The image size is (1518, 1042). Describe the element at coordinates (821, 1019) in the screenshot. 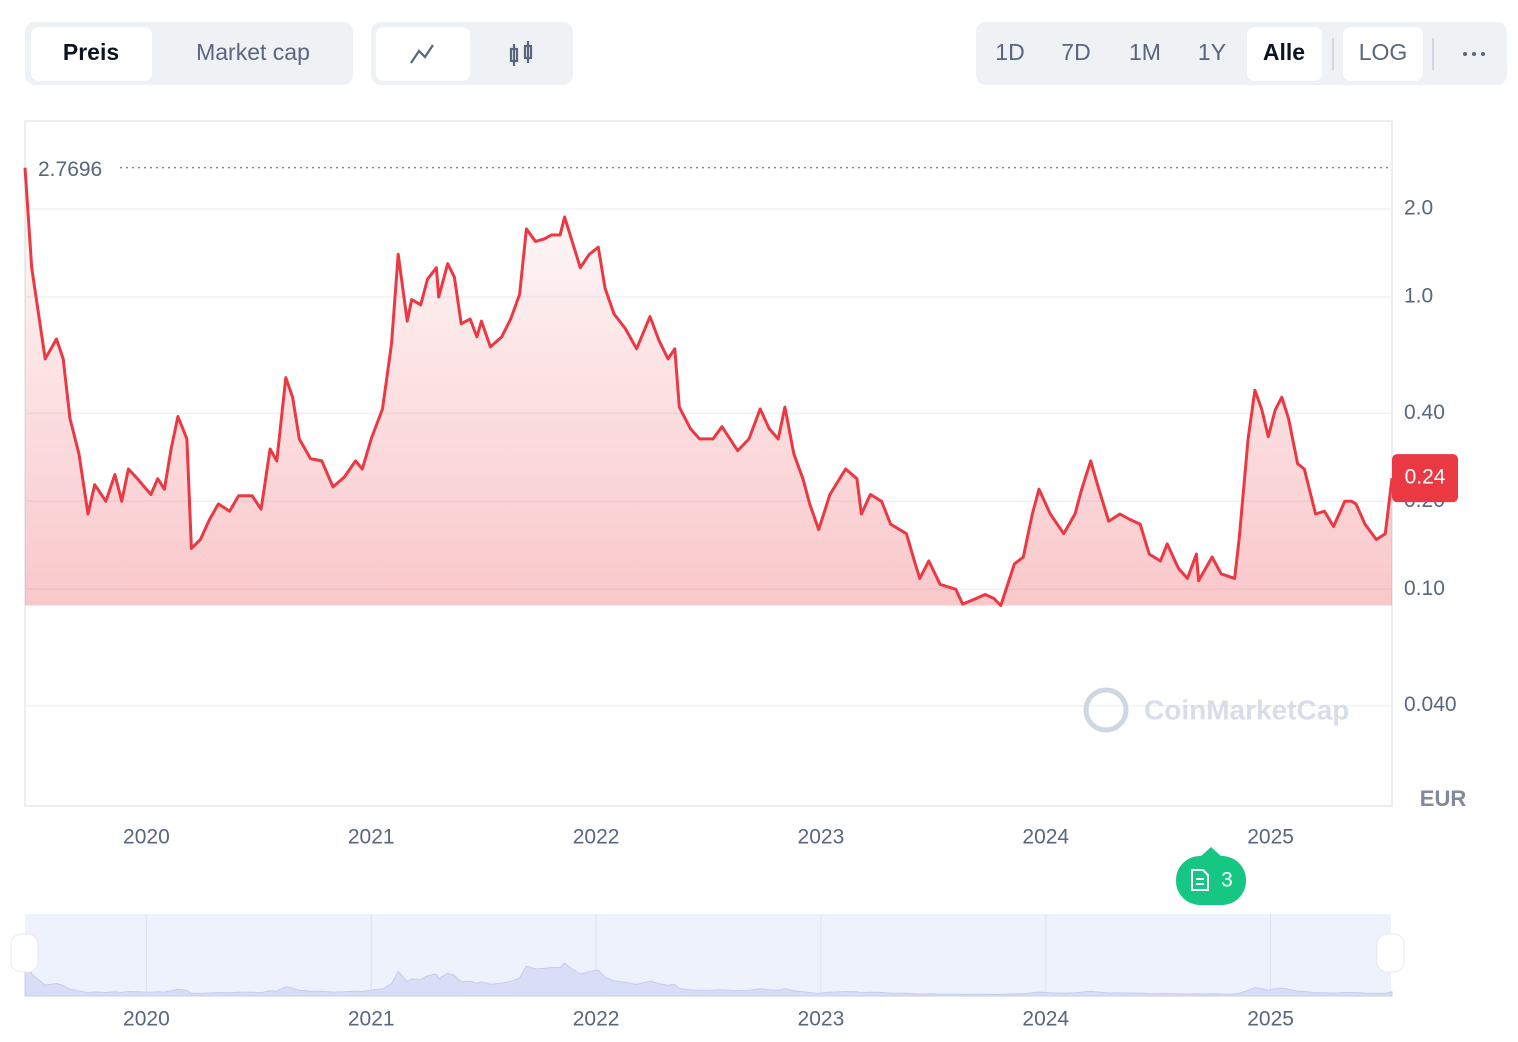

I see `nav-tick-label: 2023` at that location.